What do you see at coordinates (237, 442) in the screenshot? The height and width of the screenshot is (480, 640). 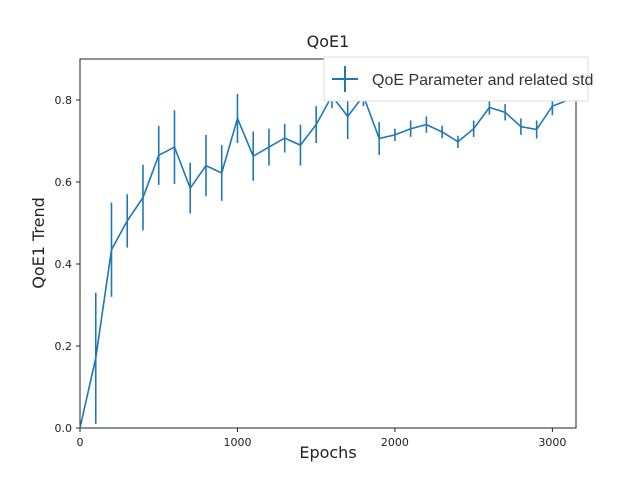 I see `x-tick-label: 1000` at bounding box center [237, 442].